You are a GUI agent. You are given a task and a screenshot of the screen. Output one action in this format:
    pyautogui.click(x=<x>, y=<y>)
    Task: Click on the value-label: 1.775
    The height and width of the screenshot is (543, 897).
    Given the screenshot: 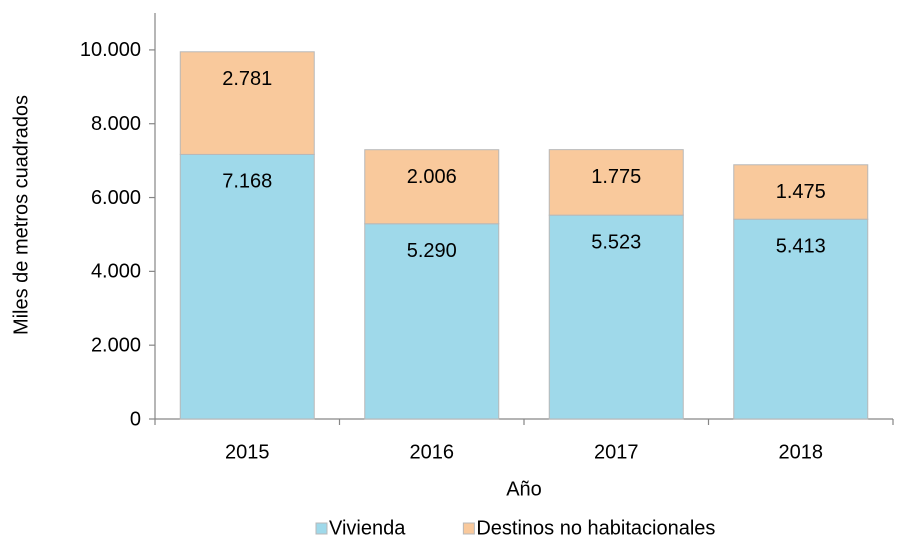 What is the action you would take?
    pyautogui.click(x=616, y=177)
    